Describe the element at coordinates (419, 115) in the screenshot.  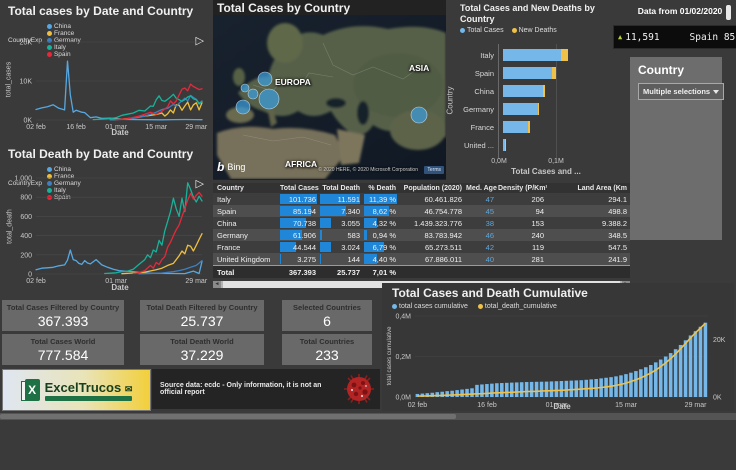
I see `map-bubble-china` at that location.